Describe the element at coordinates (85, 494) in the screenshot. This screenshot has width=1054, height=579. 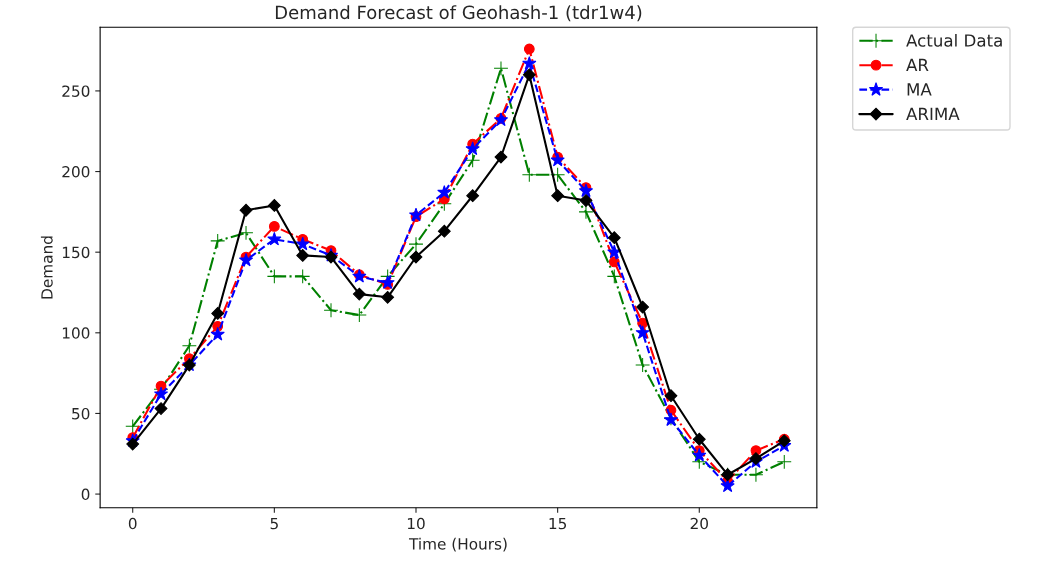
I see `y-tick-label: 0` at that location.